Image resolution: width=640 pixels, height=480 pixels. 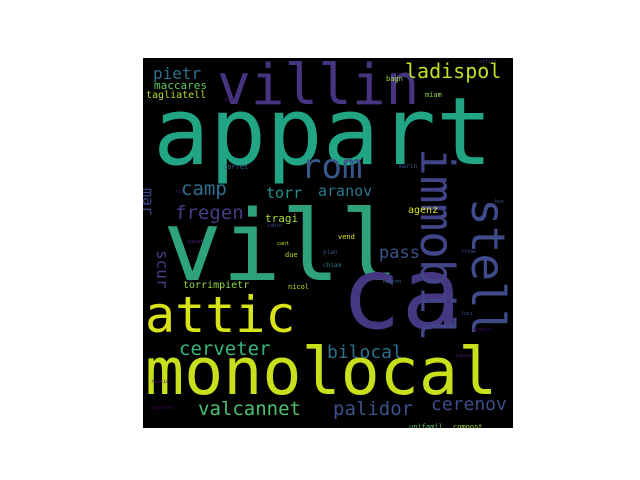 I want to click on word-ingresso: ingresso, so click(x=161, y=408).